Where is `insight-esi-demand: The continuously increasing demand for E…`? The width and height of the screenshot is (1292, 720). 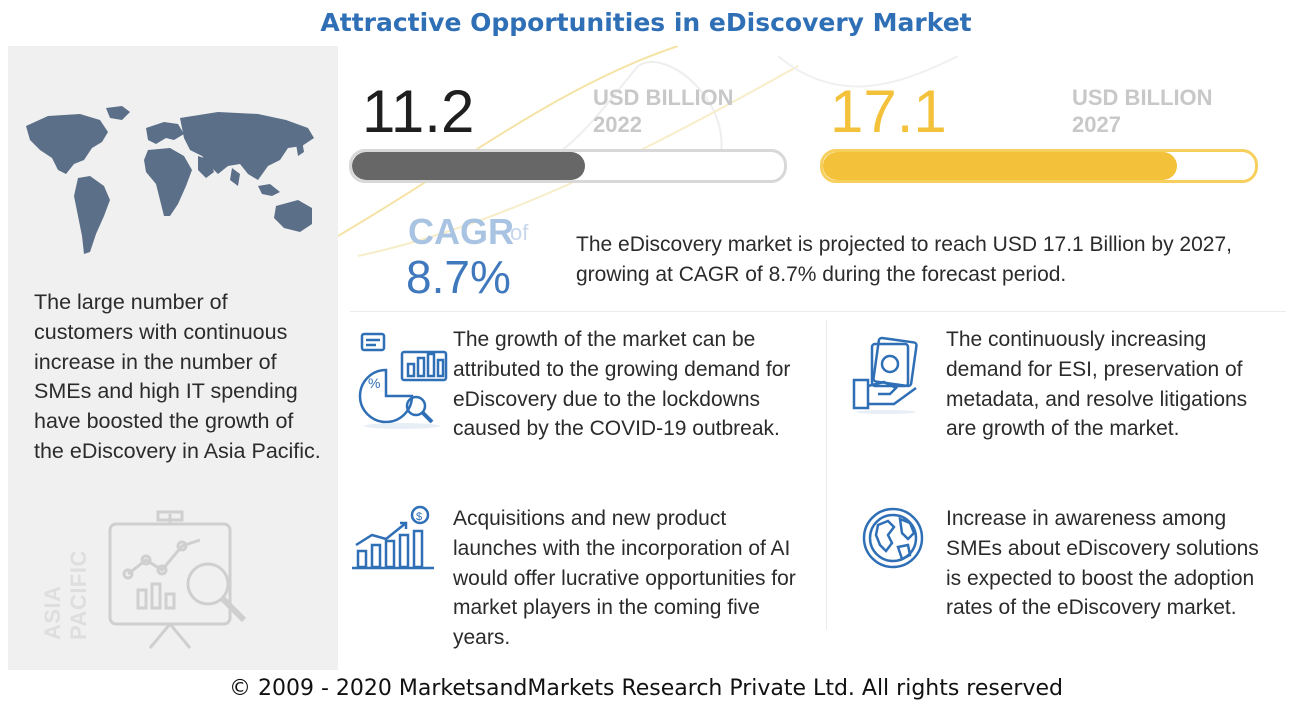 insight-esi-demand: The continuously increasing demand for E… is located at coordinates (1097, 384).